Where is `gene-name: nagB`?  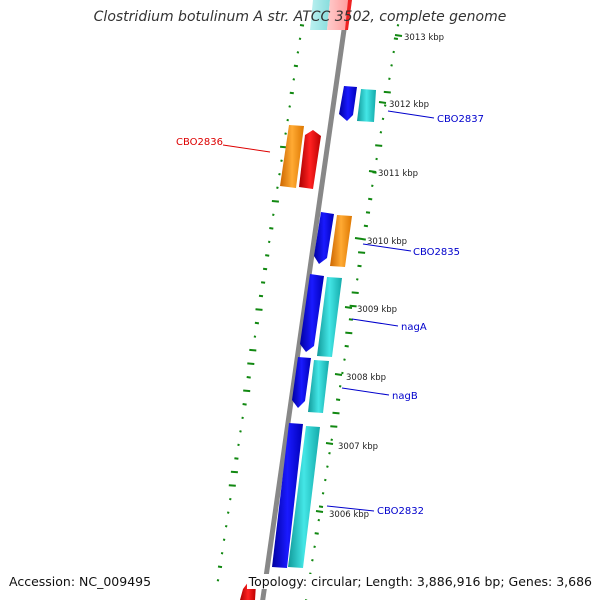 gene-name: nagB is located at coordinates (405, 396).